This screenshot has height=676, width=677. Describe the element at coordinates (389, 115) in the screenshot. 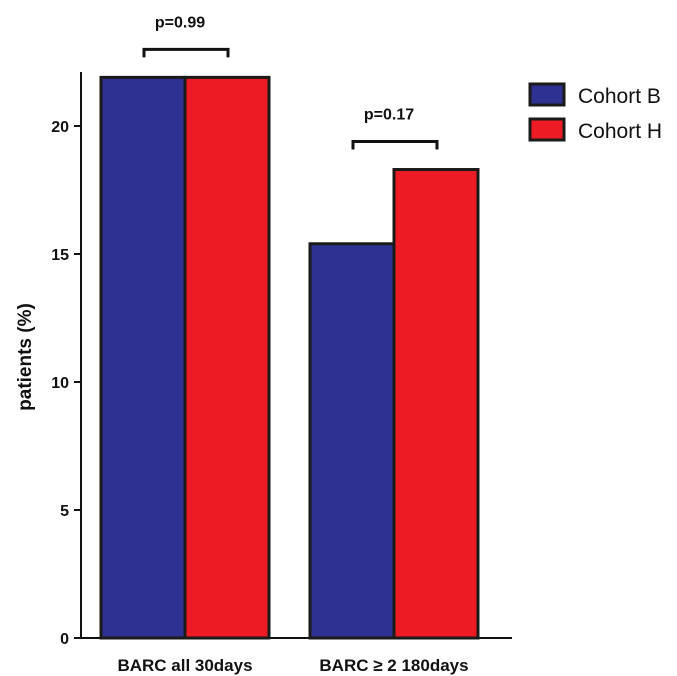

I see `p-value-label: p=0.17` at that location.